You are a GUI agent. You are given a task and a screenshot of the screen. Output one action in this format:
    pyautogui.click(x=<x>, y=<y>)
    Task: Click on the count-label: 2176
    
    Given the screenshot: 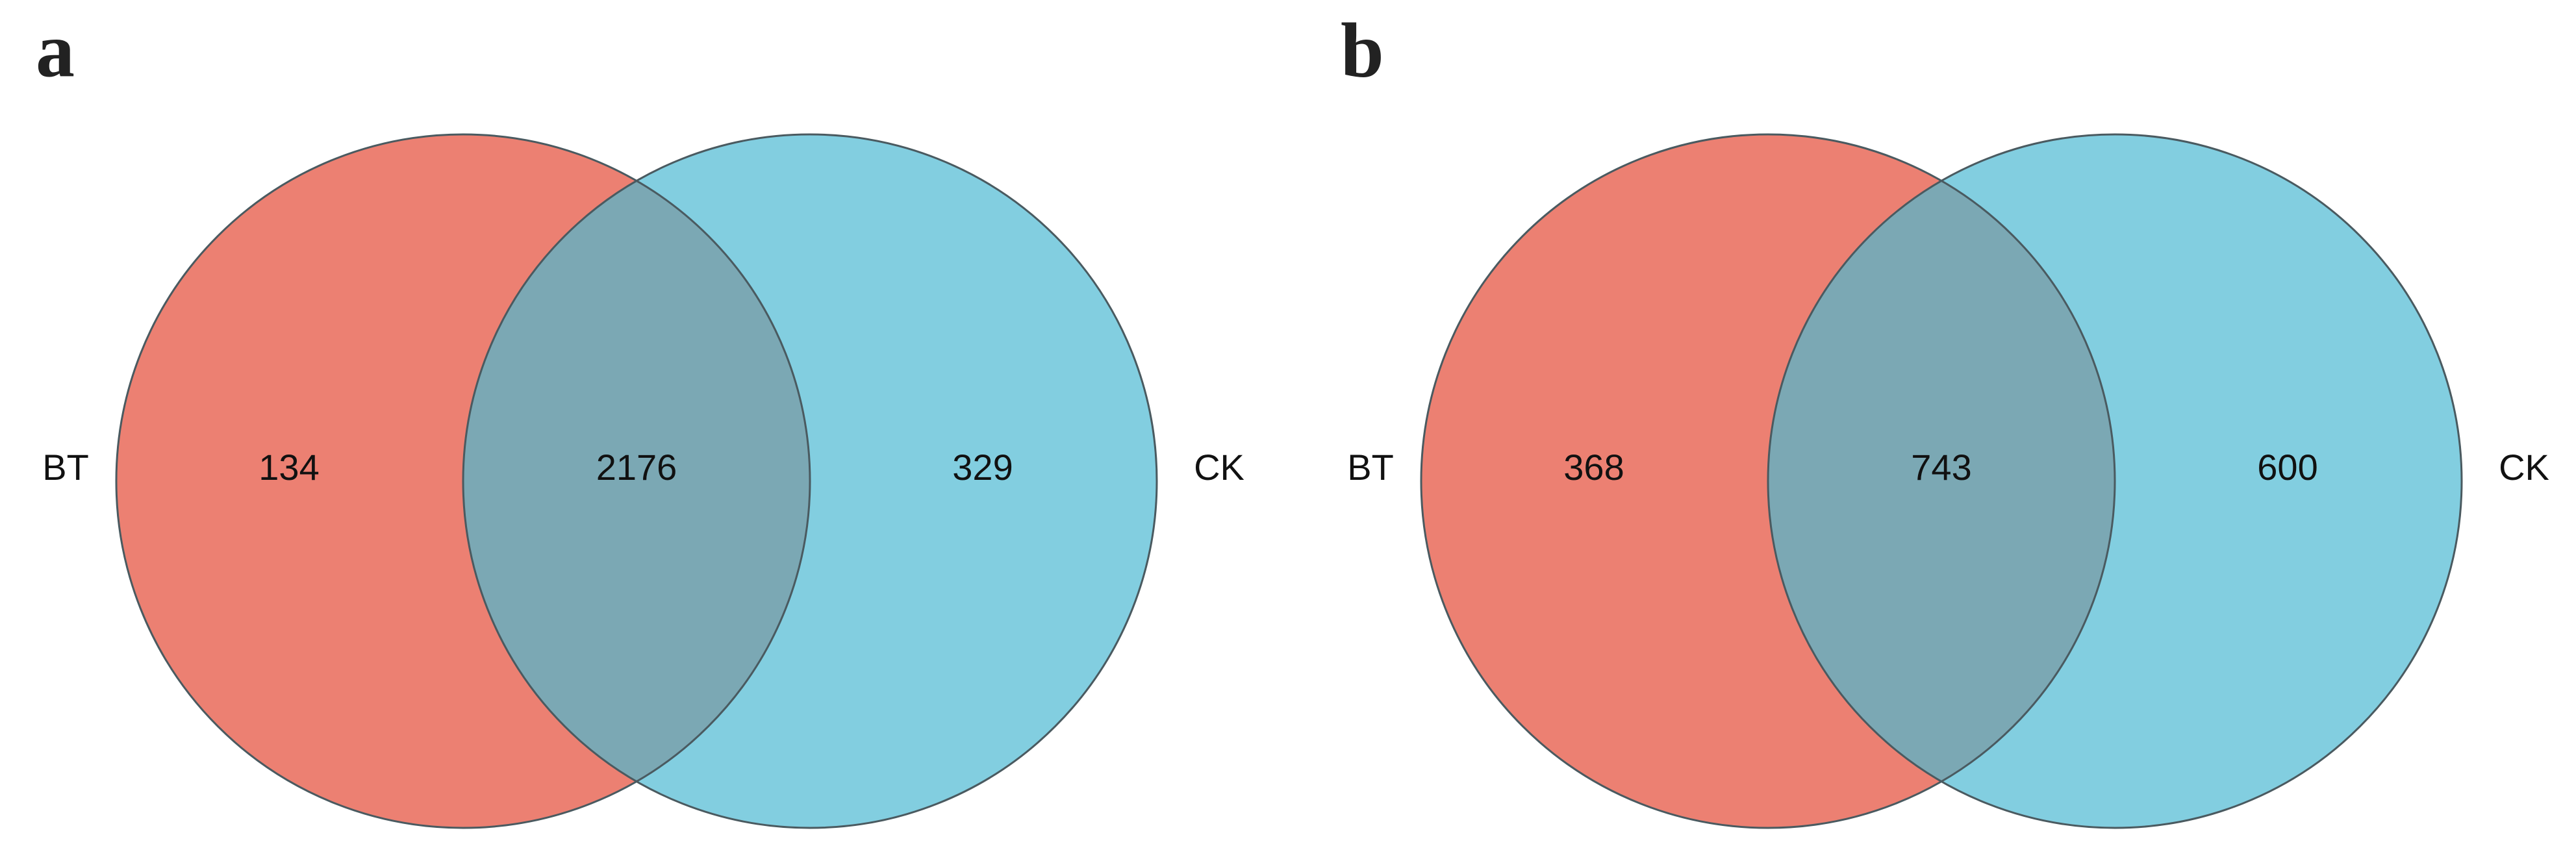 What is the action you would take?
    pyautogui.click(x=636, y=468)
    